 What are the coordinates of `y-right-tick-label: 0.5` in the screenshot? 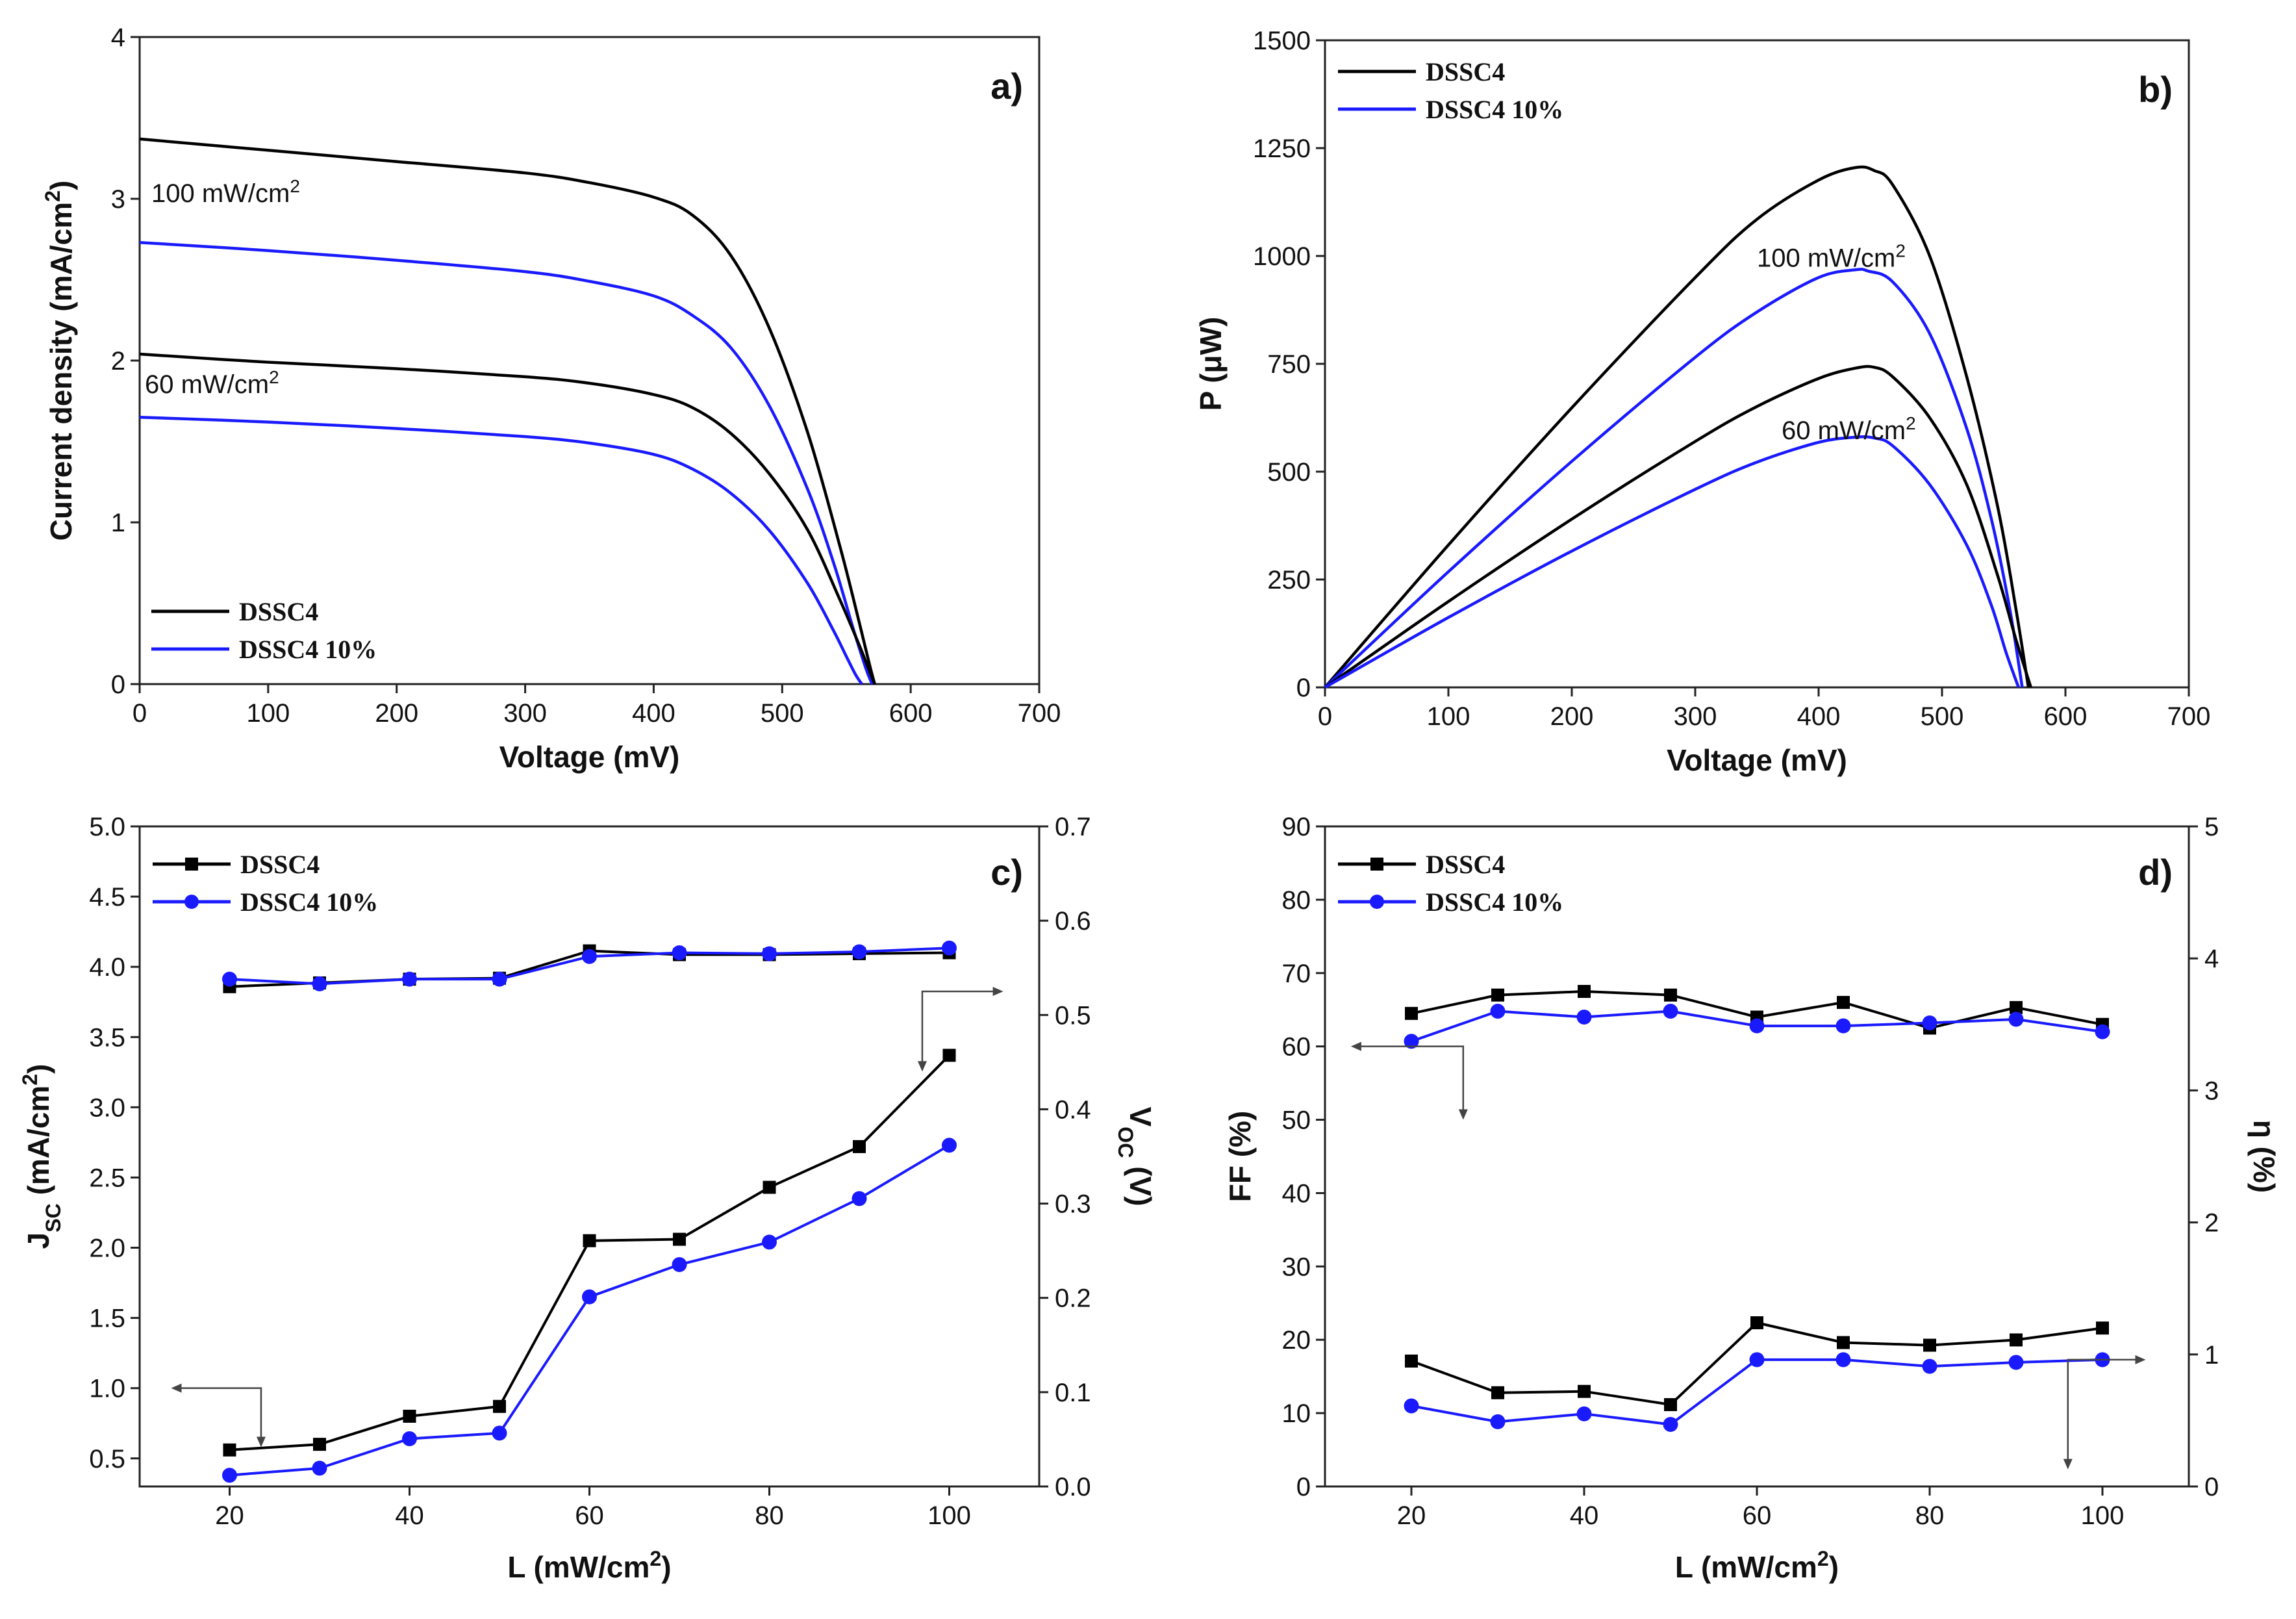 It's located at (1073, 1016).